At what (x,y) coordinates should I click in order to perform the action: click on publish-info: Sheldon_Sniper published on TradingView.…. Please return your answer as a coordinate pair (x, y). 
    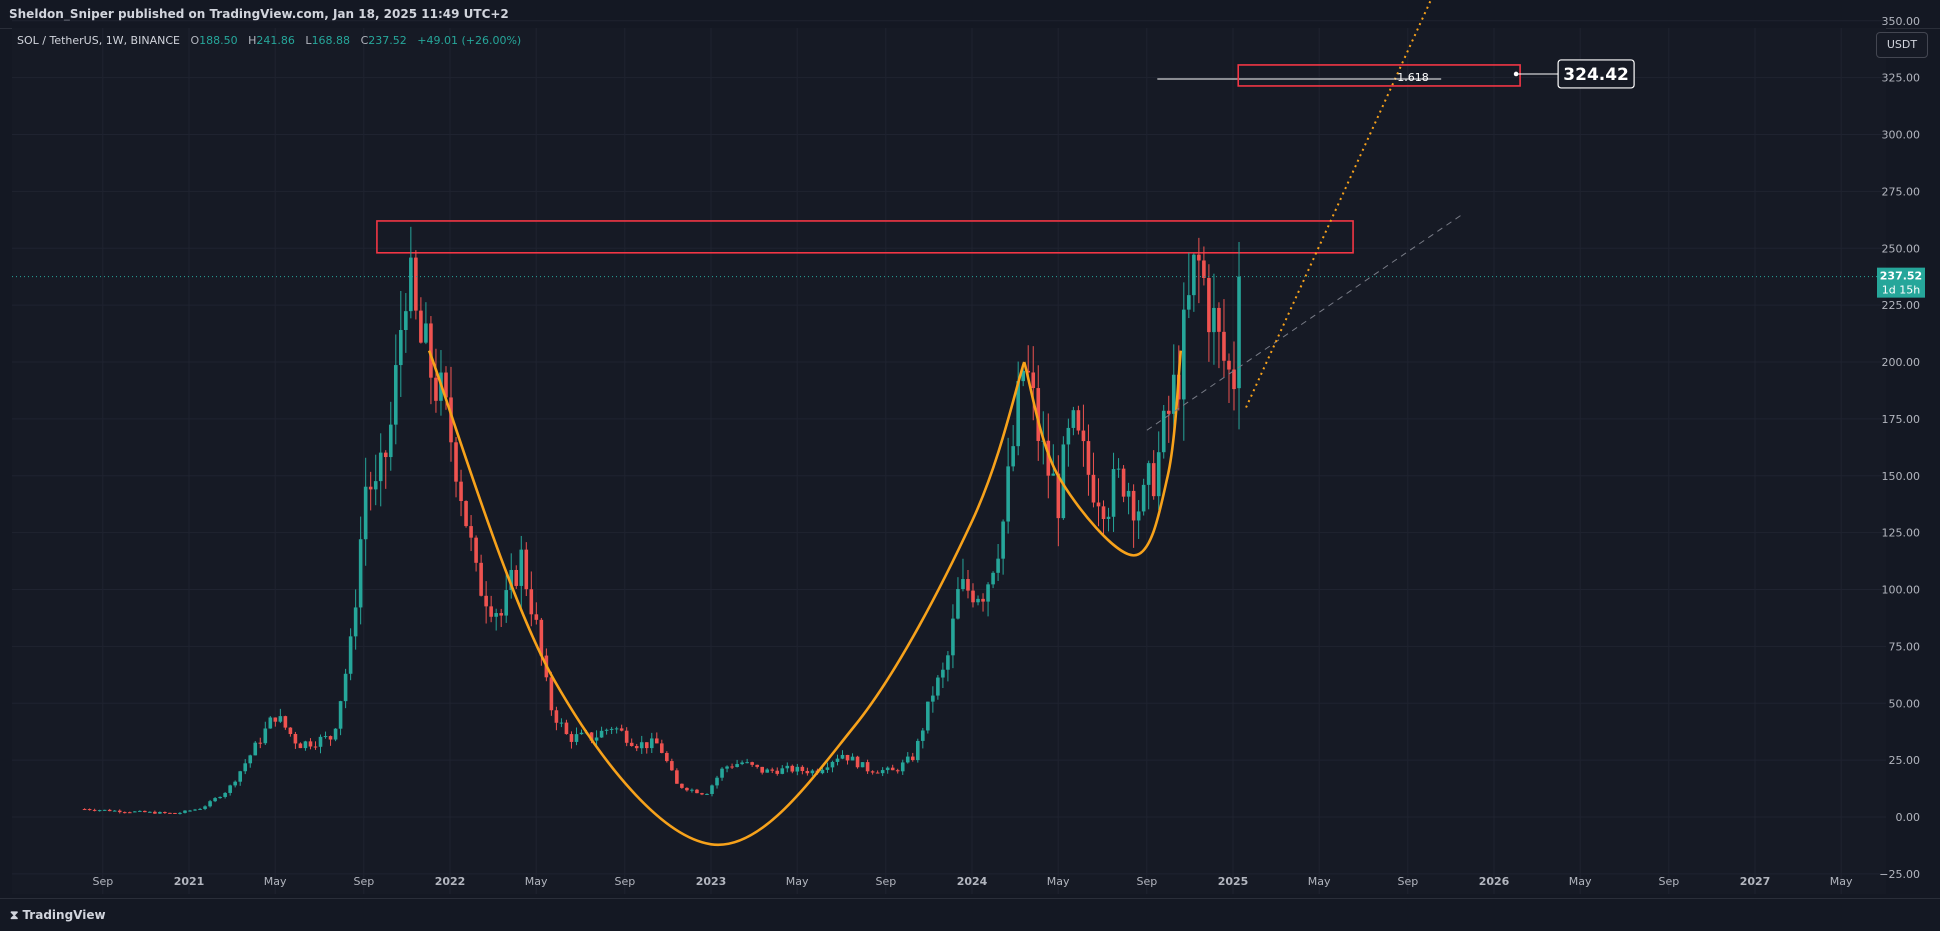
    Looking at the image, I should click on (259, 14).